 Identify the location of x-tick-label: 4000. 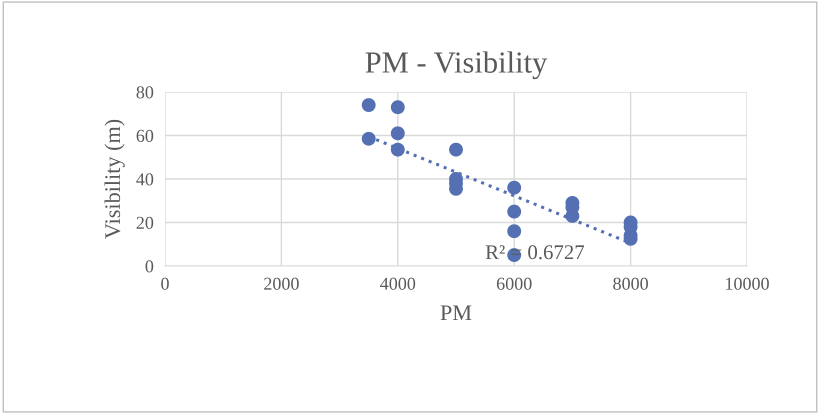
(398, 284).